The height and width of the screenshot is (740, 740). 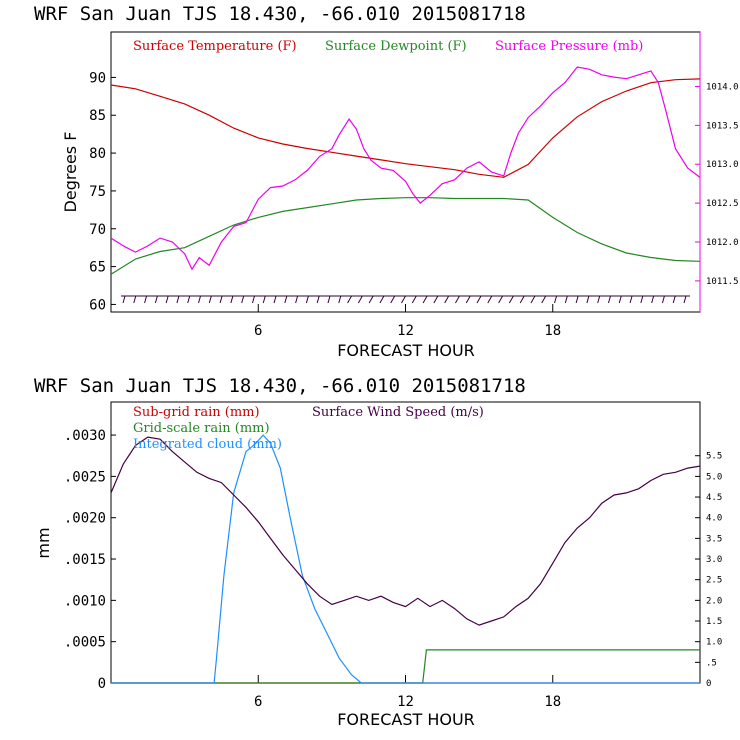 What do you see at coordinates (722, 204) in the screenshot?
I see `top-y2-tick-label: 1012.5` at bounding box center [722, 204].